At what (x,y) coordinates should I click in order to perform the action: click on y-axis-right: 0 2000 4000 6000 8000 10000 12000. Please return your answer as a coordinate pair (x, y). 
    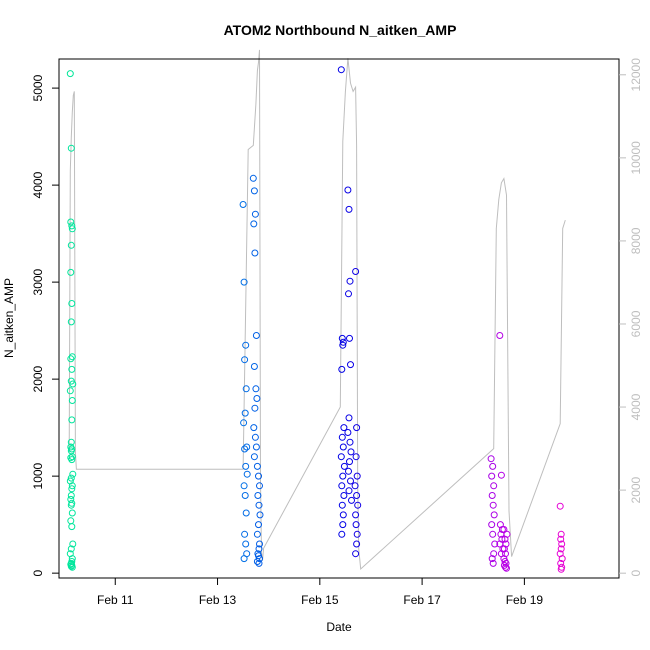
    Looking at the image, I should click on (631, 317).